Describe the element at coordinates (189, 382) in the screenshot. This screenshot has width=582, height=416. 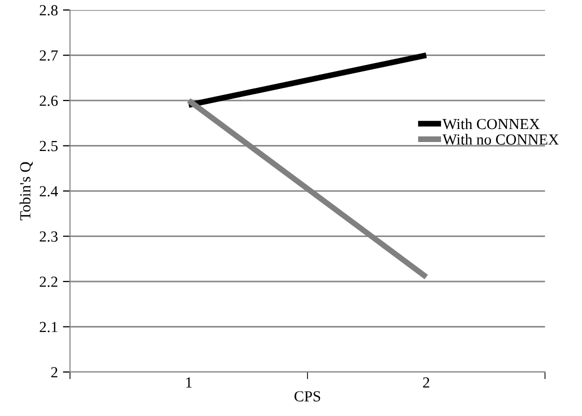
I see `x-tick-label: 1` at that location.